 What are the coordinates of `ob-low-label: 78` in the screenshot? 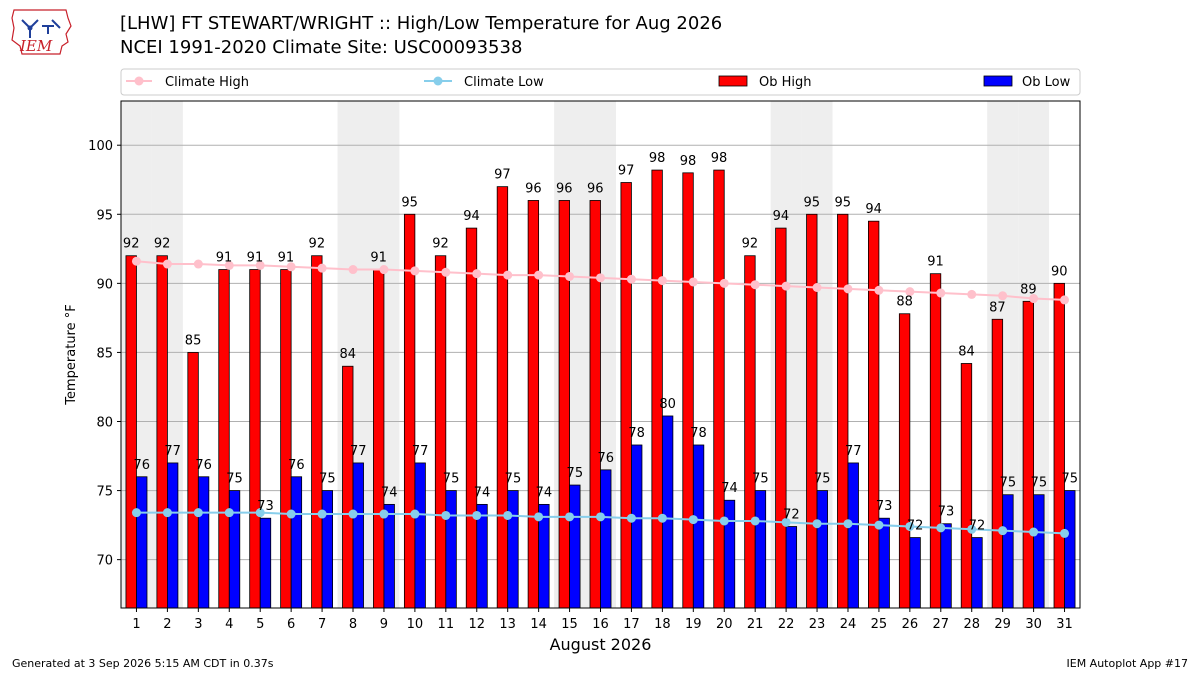 It's located at (636, 433).